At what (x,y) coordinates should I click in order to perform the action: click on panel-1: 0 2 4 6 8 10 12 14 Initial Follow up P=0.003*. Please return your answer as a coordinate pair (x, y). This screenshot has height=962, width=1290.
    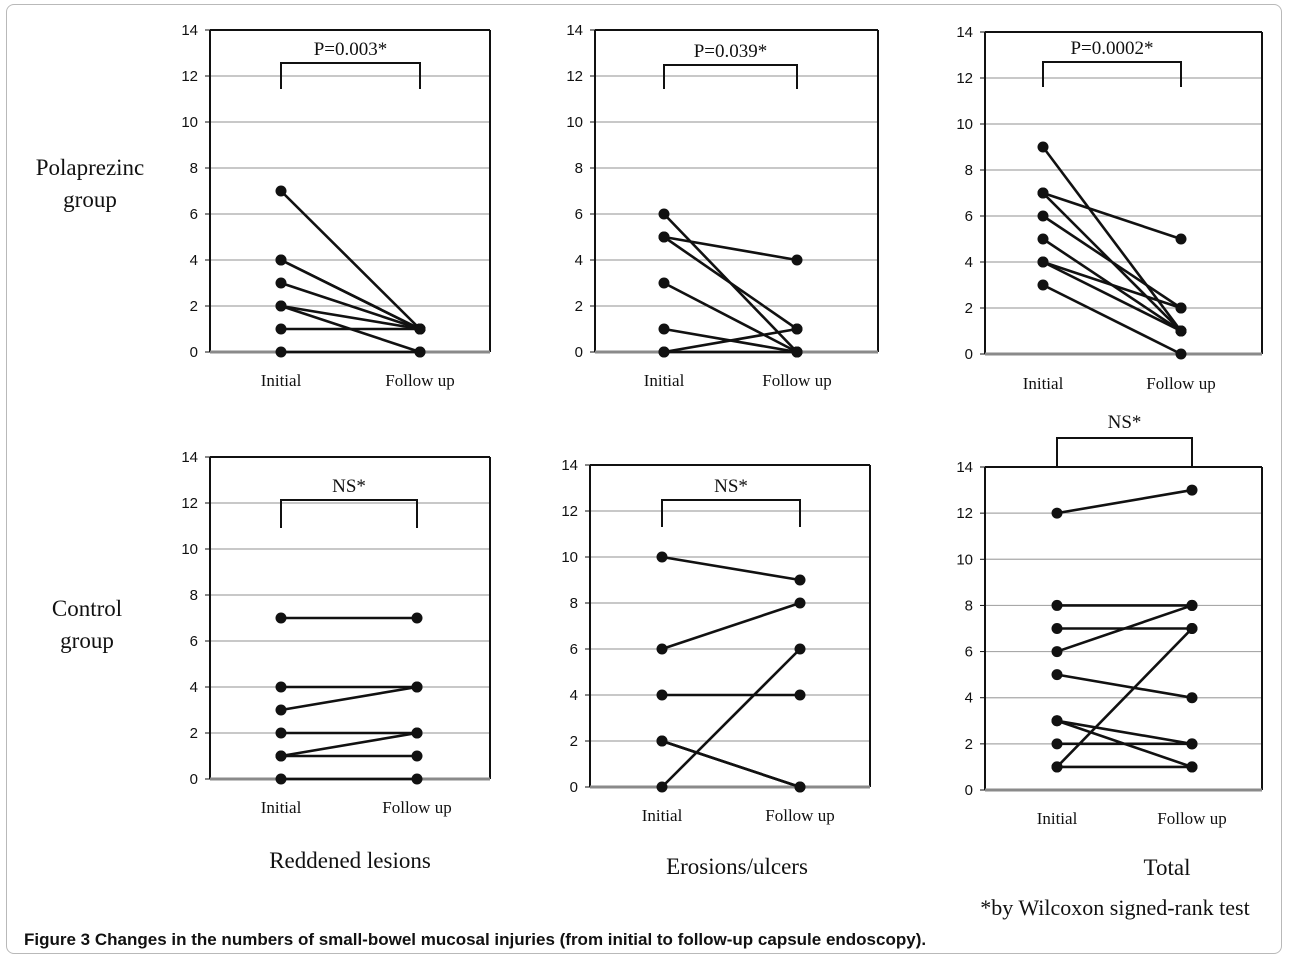
    Looking at the image, I should click on (336, 206).